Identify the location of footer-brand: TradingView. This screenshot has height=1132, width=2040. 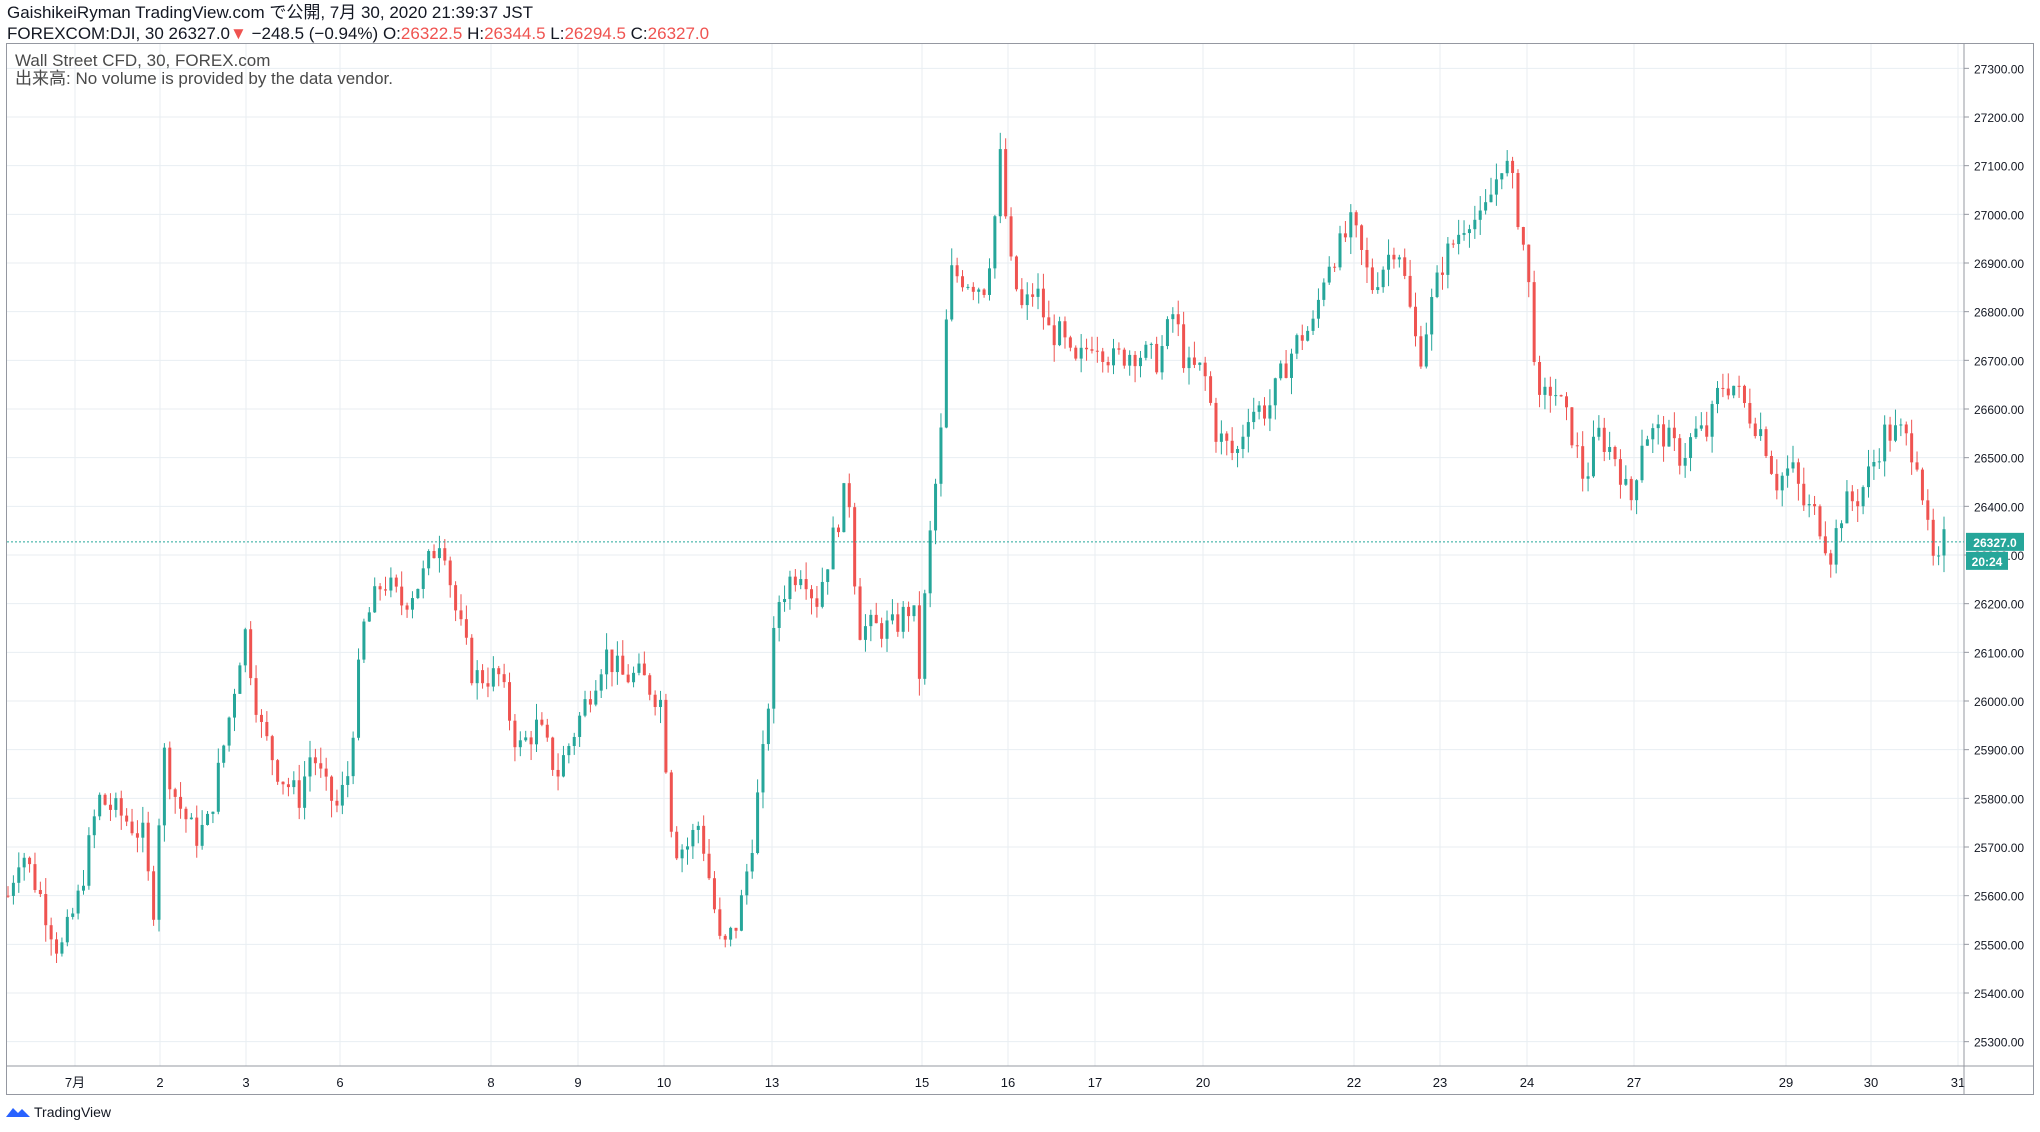
(58, 1112).